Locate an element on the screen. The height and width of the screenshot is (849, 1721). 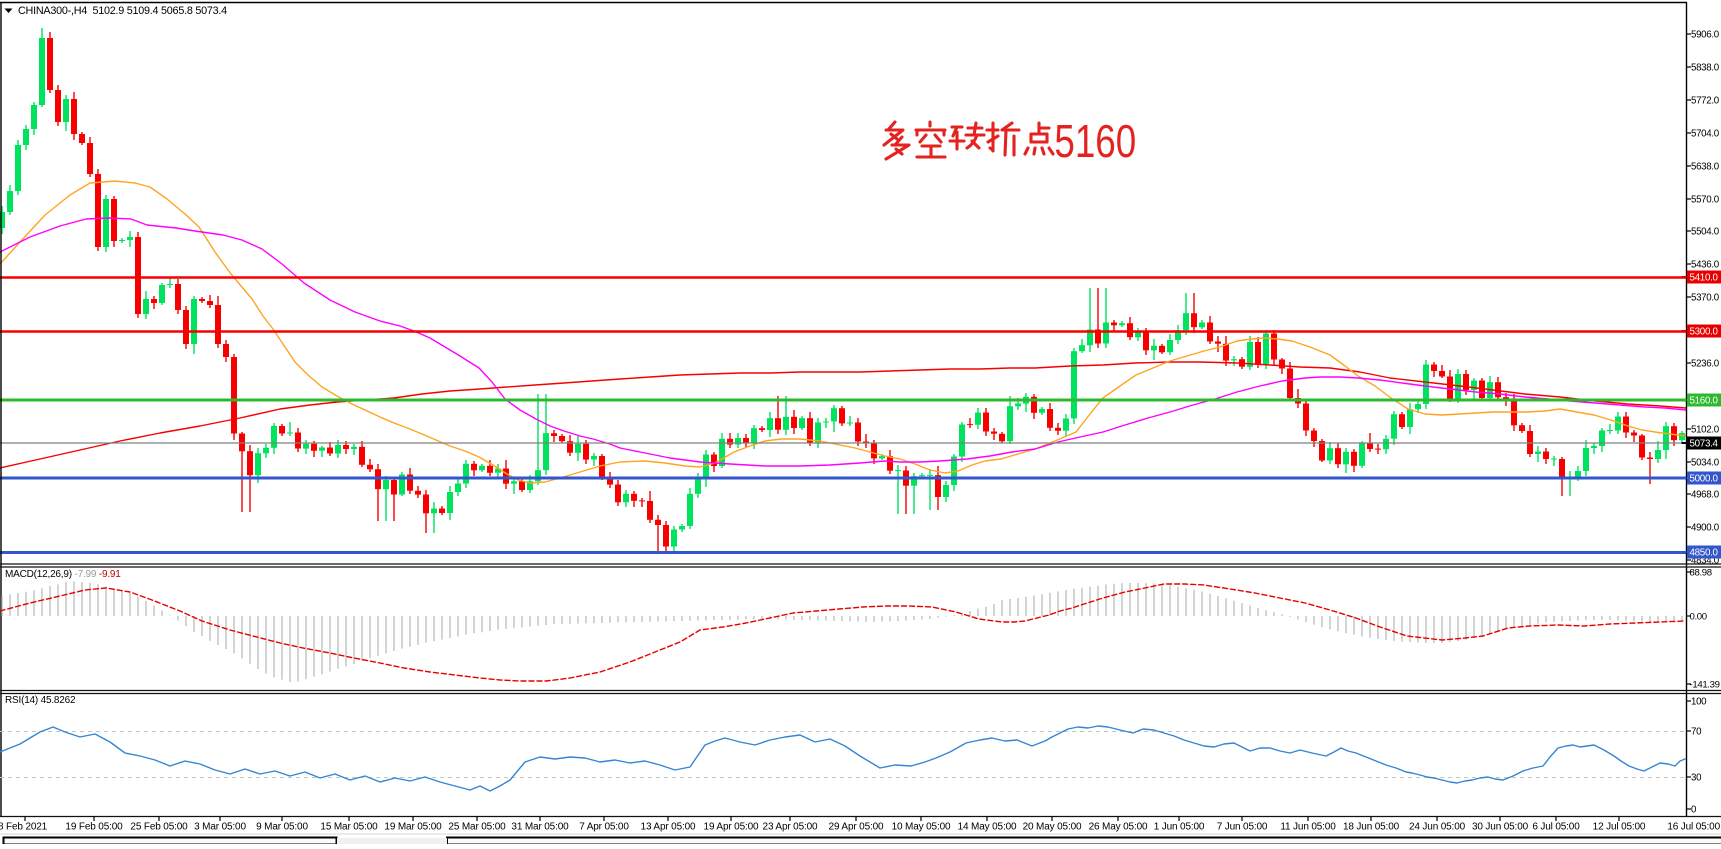
svg-text: 9 Mar 05:00 is located at coordinates (282, 827).